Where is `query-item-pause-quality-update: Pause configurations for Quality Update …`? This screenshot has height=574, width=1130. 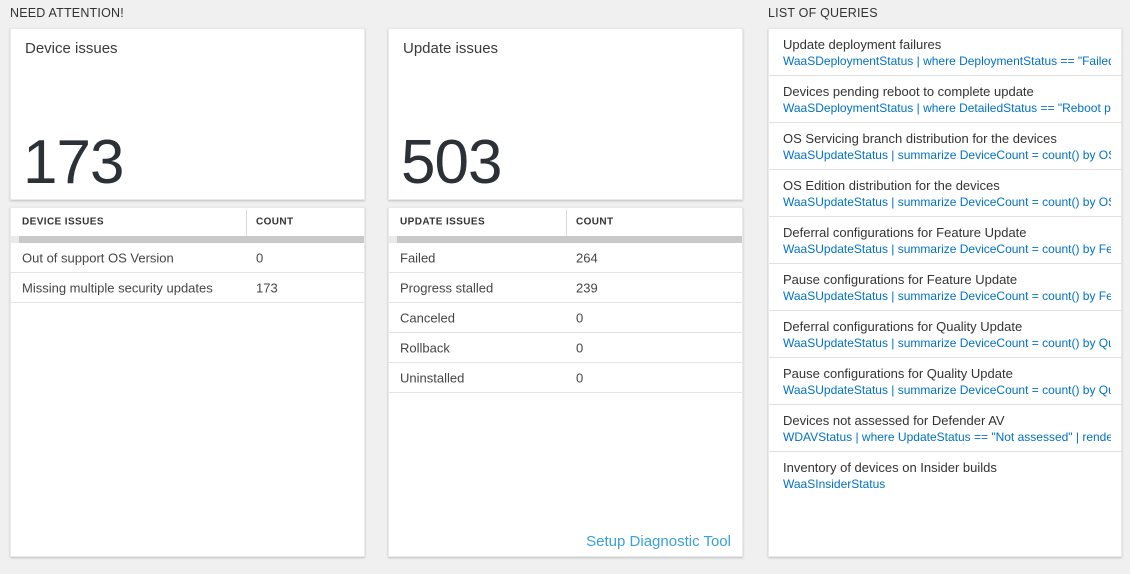
query-item-pause-quality-update: Pause configurations for Quality Update … is located at coordinates (945, 381).